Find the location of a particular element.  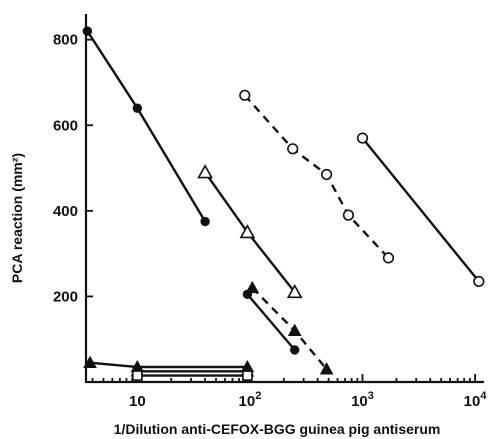

y-tick-labels: 200 400 600 800 is located at coordinates (65, 169).